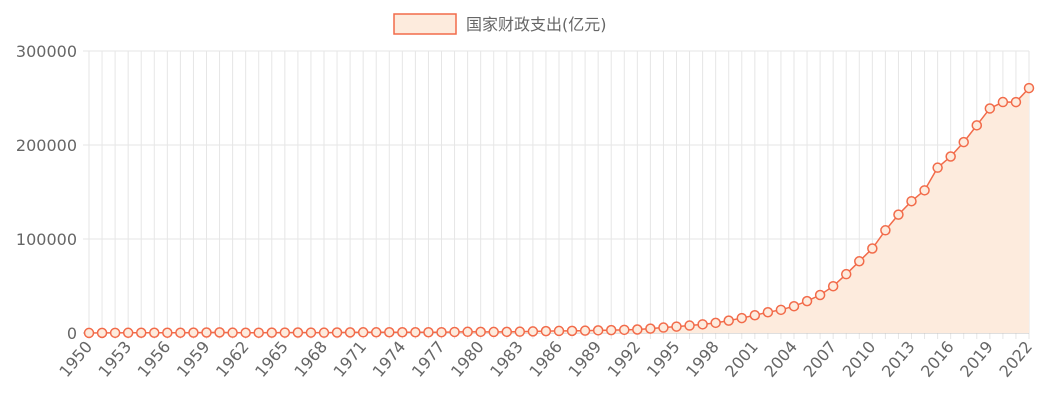  I want to click on x-tick-label: 1980, so click(467, 358).